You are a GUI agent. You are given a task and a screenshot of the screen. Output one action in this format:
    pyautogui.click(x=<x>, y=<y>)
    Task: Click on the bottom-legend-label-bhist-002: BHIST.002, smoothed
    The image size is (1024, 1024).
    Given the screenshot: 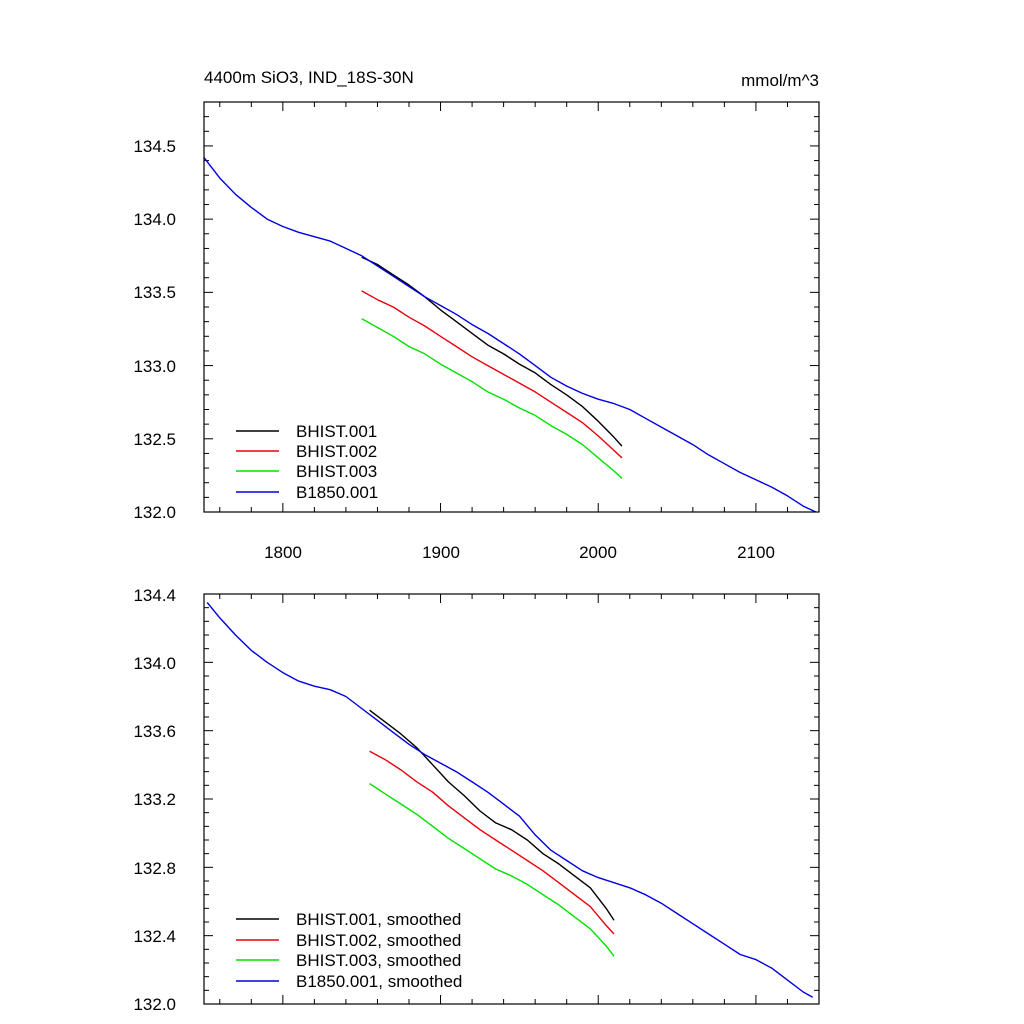 What is the action you would take?
    pyautogui.click(x=378, y=940)
    